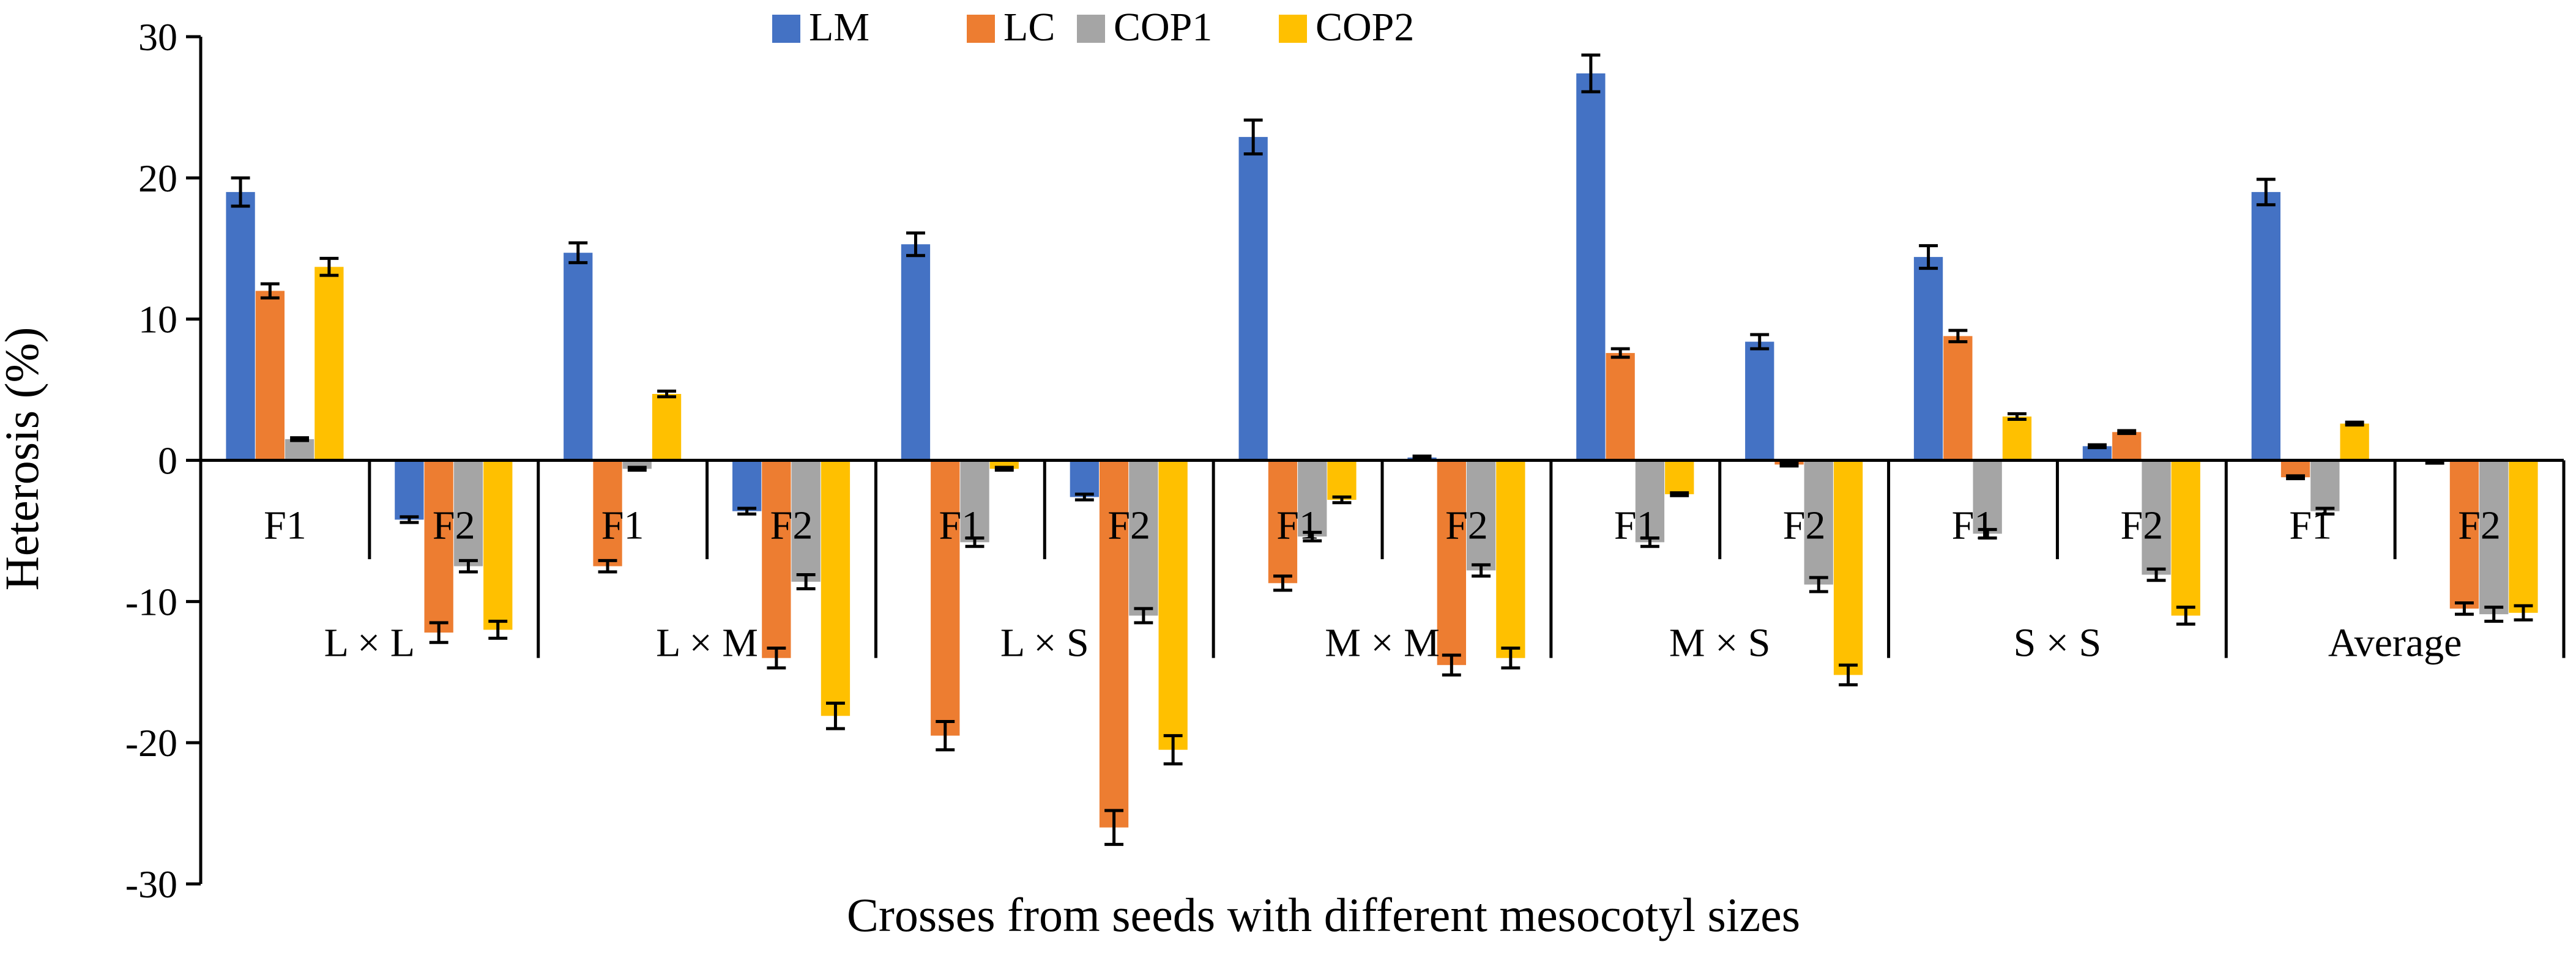 Image resolution: width=2576 pixels, height=961 pixels. What do you see at coordinates (285, 525) in the screenshot?
I see `generation-label-0: F1` at bounding box center [285, 525].